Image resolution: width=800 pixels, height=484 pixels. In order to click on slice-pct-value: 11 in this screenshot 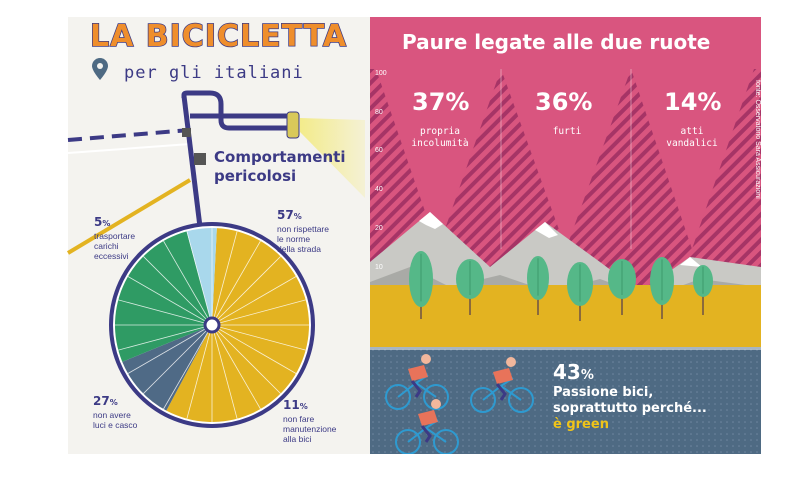, I will do `click(291, 405)`.